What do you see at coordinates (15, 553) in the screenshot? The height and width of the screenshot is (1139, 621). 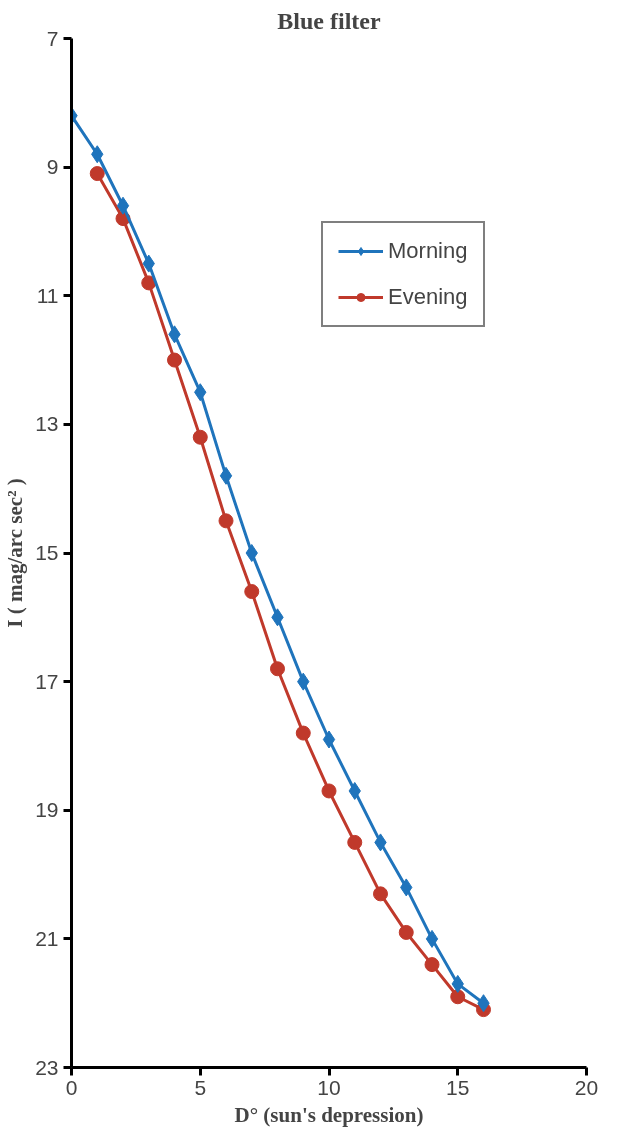 I see `y-axis-title: I ( mag/arc sec² )` at bounding box center [15, 553].